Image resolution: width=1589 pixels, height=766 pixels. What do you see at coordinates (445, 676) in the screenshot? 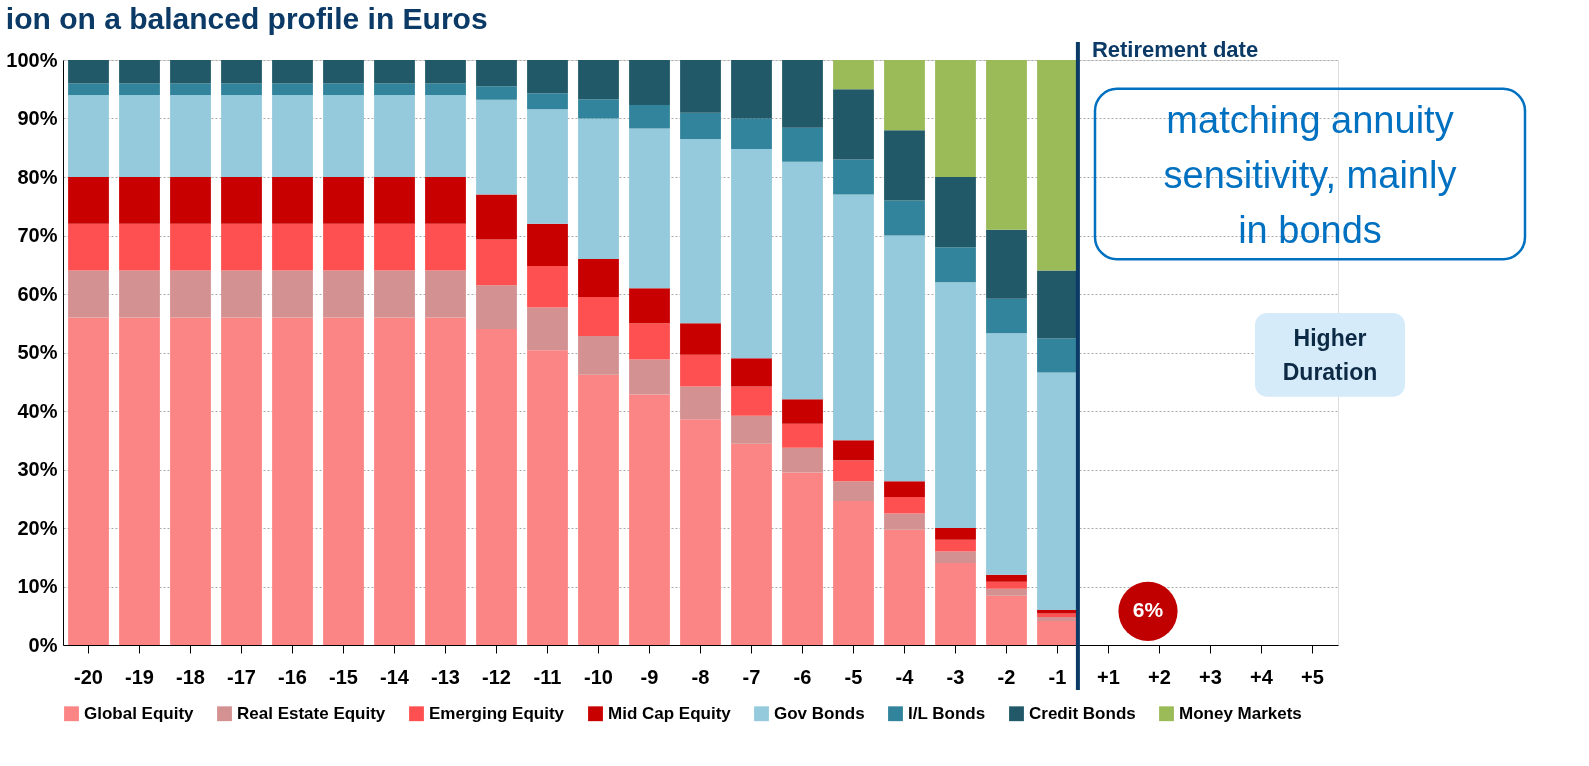
I see `x-tick-label: -13` at bounding box center [445, 676].